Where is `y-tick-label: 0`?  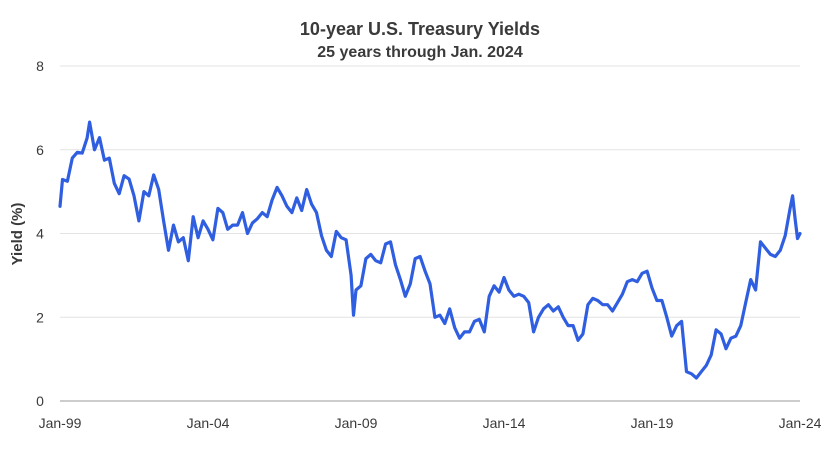
y-tick-label: 0 is located at coordinates (40, 401).